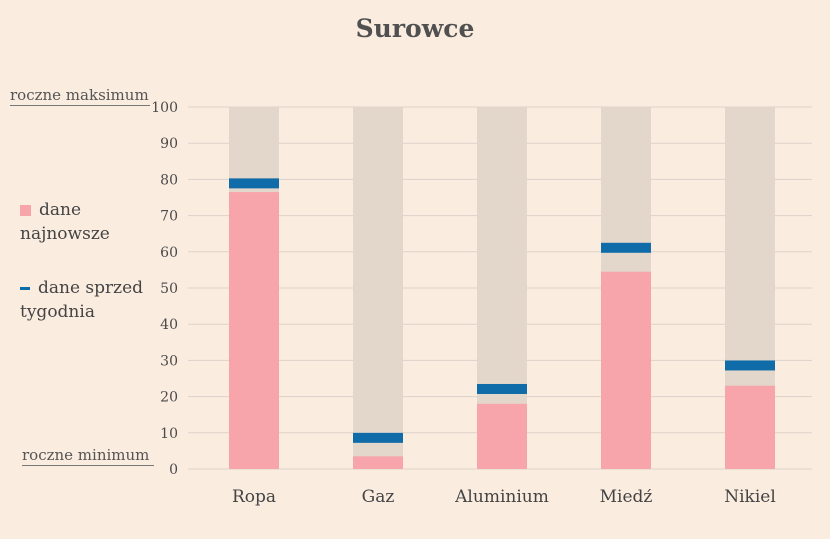 The height and width of the screenshot is (539, 830). What do you see at coordinates (25, 210) in the screenshot?
I see `legend-swatch-latest` at bounding box center [25, 210].